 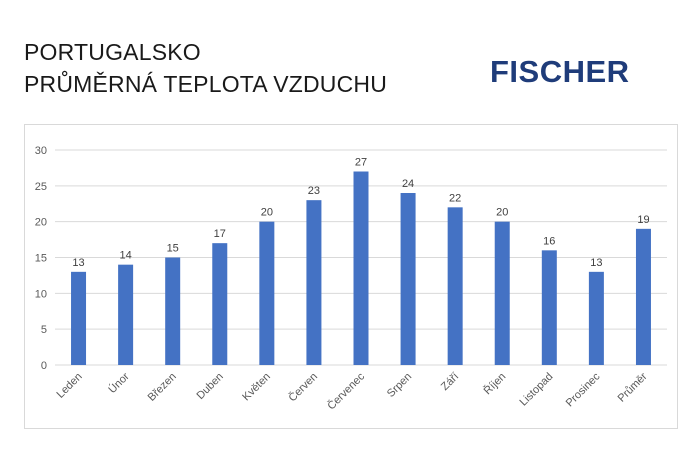 What do you see at coordinates (41, 151) in the screenshot?
I see `y-tick-label: 30` at bounding box center [41, 151].